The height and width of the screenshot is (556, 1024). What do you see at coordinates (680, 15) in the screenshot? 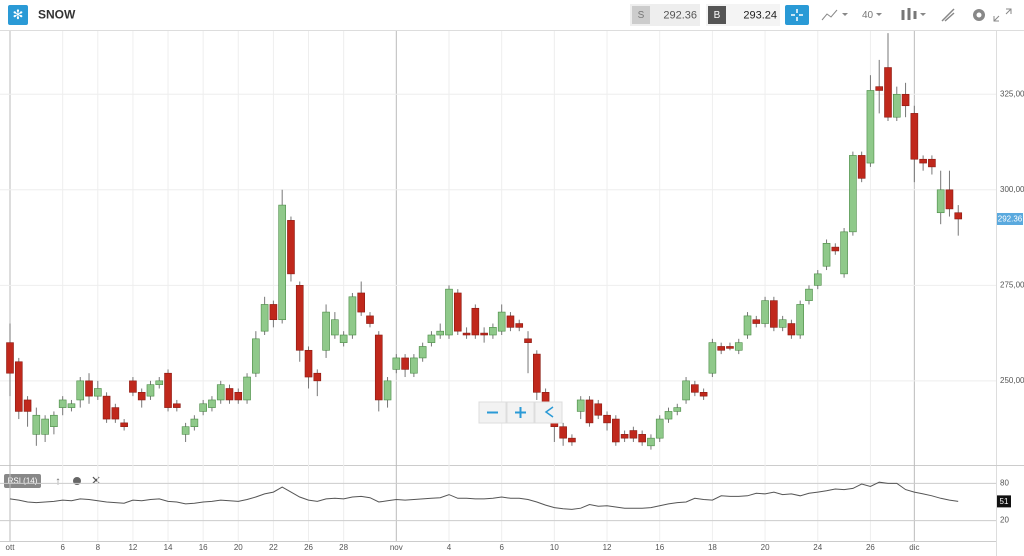
I see `sell-price: 292.36` at bounding box center [680, 15].